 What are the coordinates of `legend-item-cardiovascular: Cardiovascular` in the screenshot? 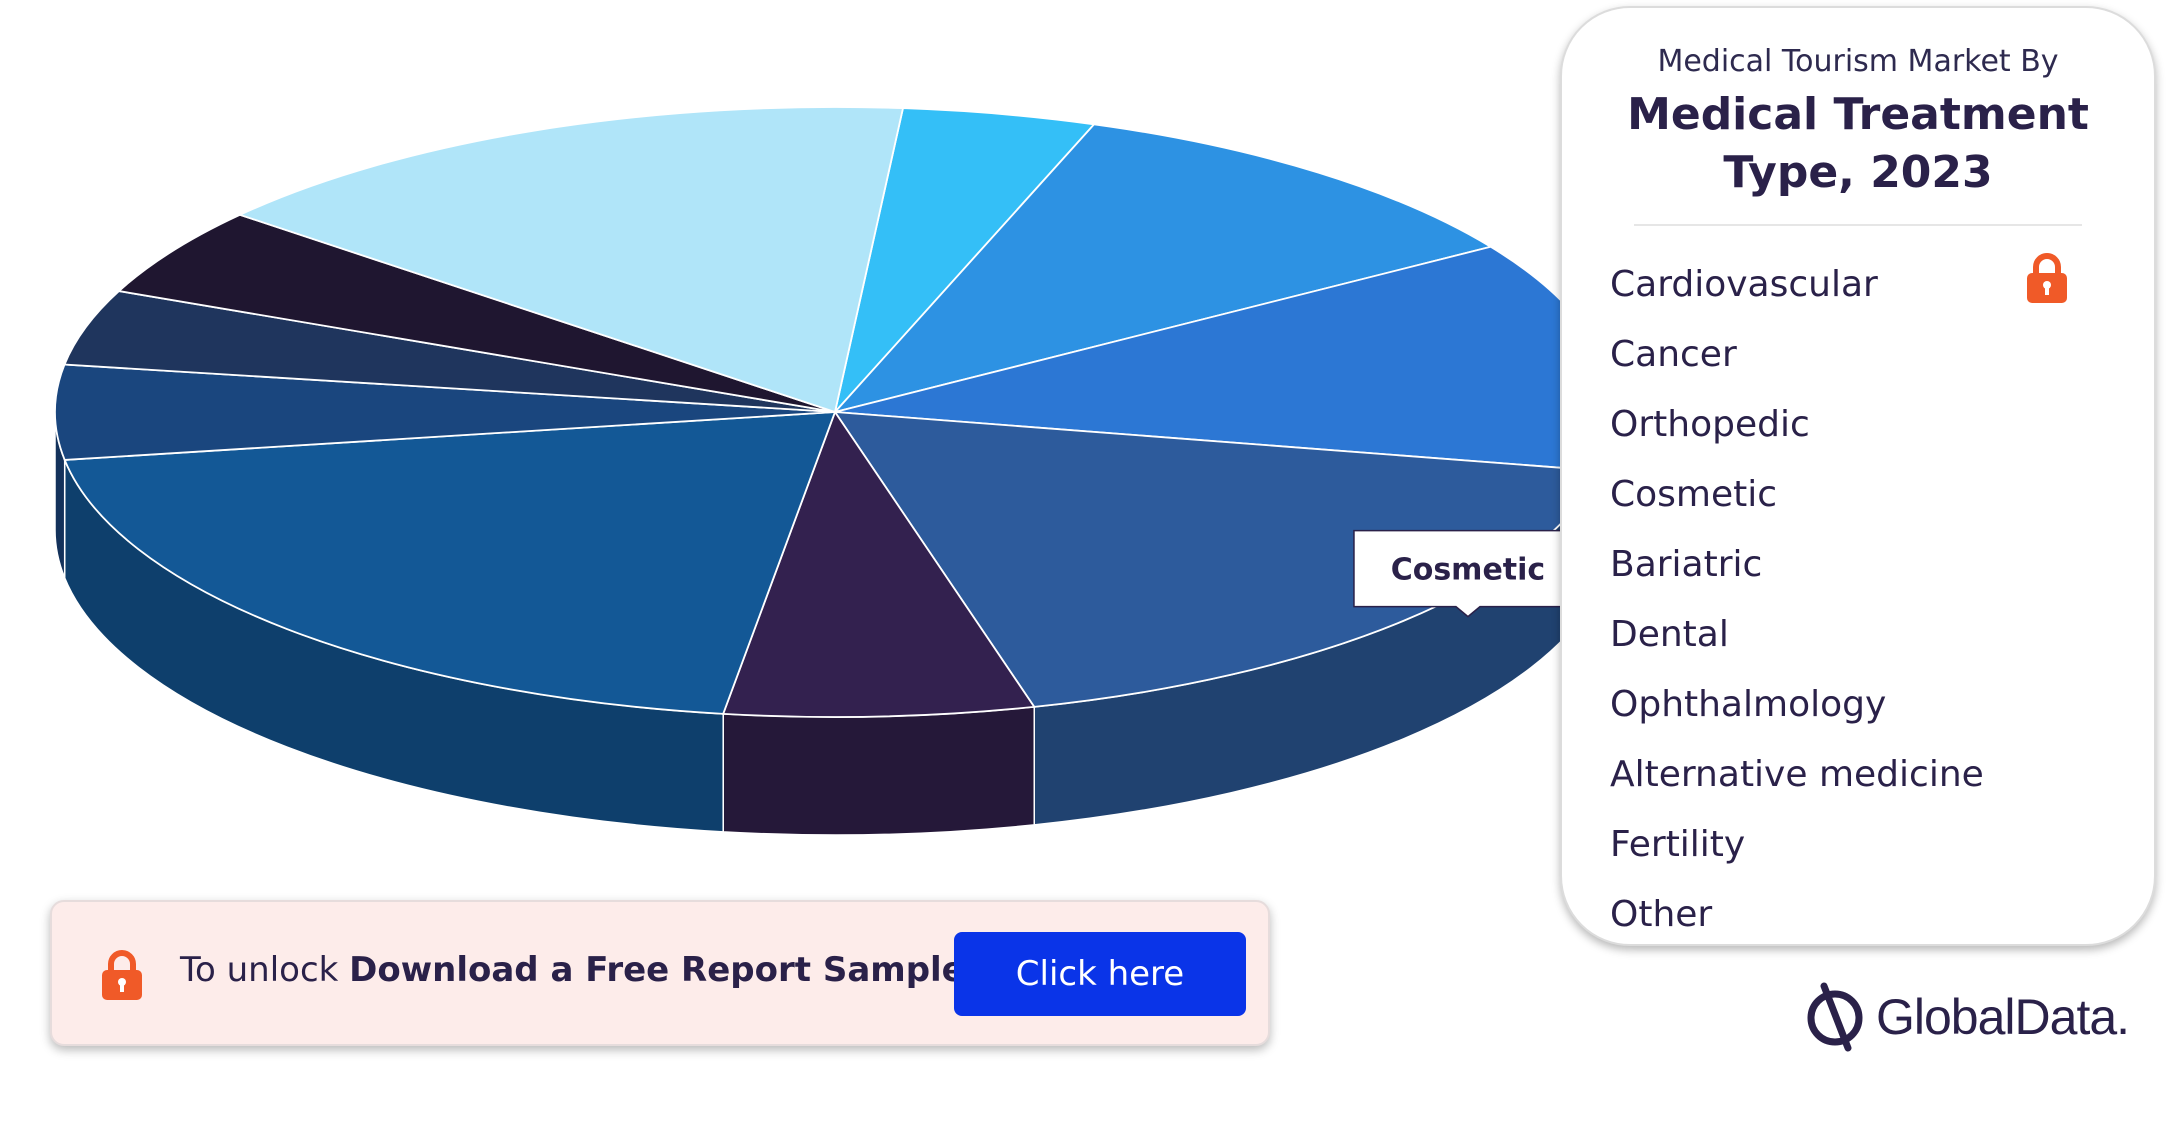 It's located at (1744, 284).